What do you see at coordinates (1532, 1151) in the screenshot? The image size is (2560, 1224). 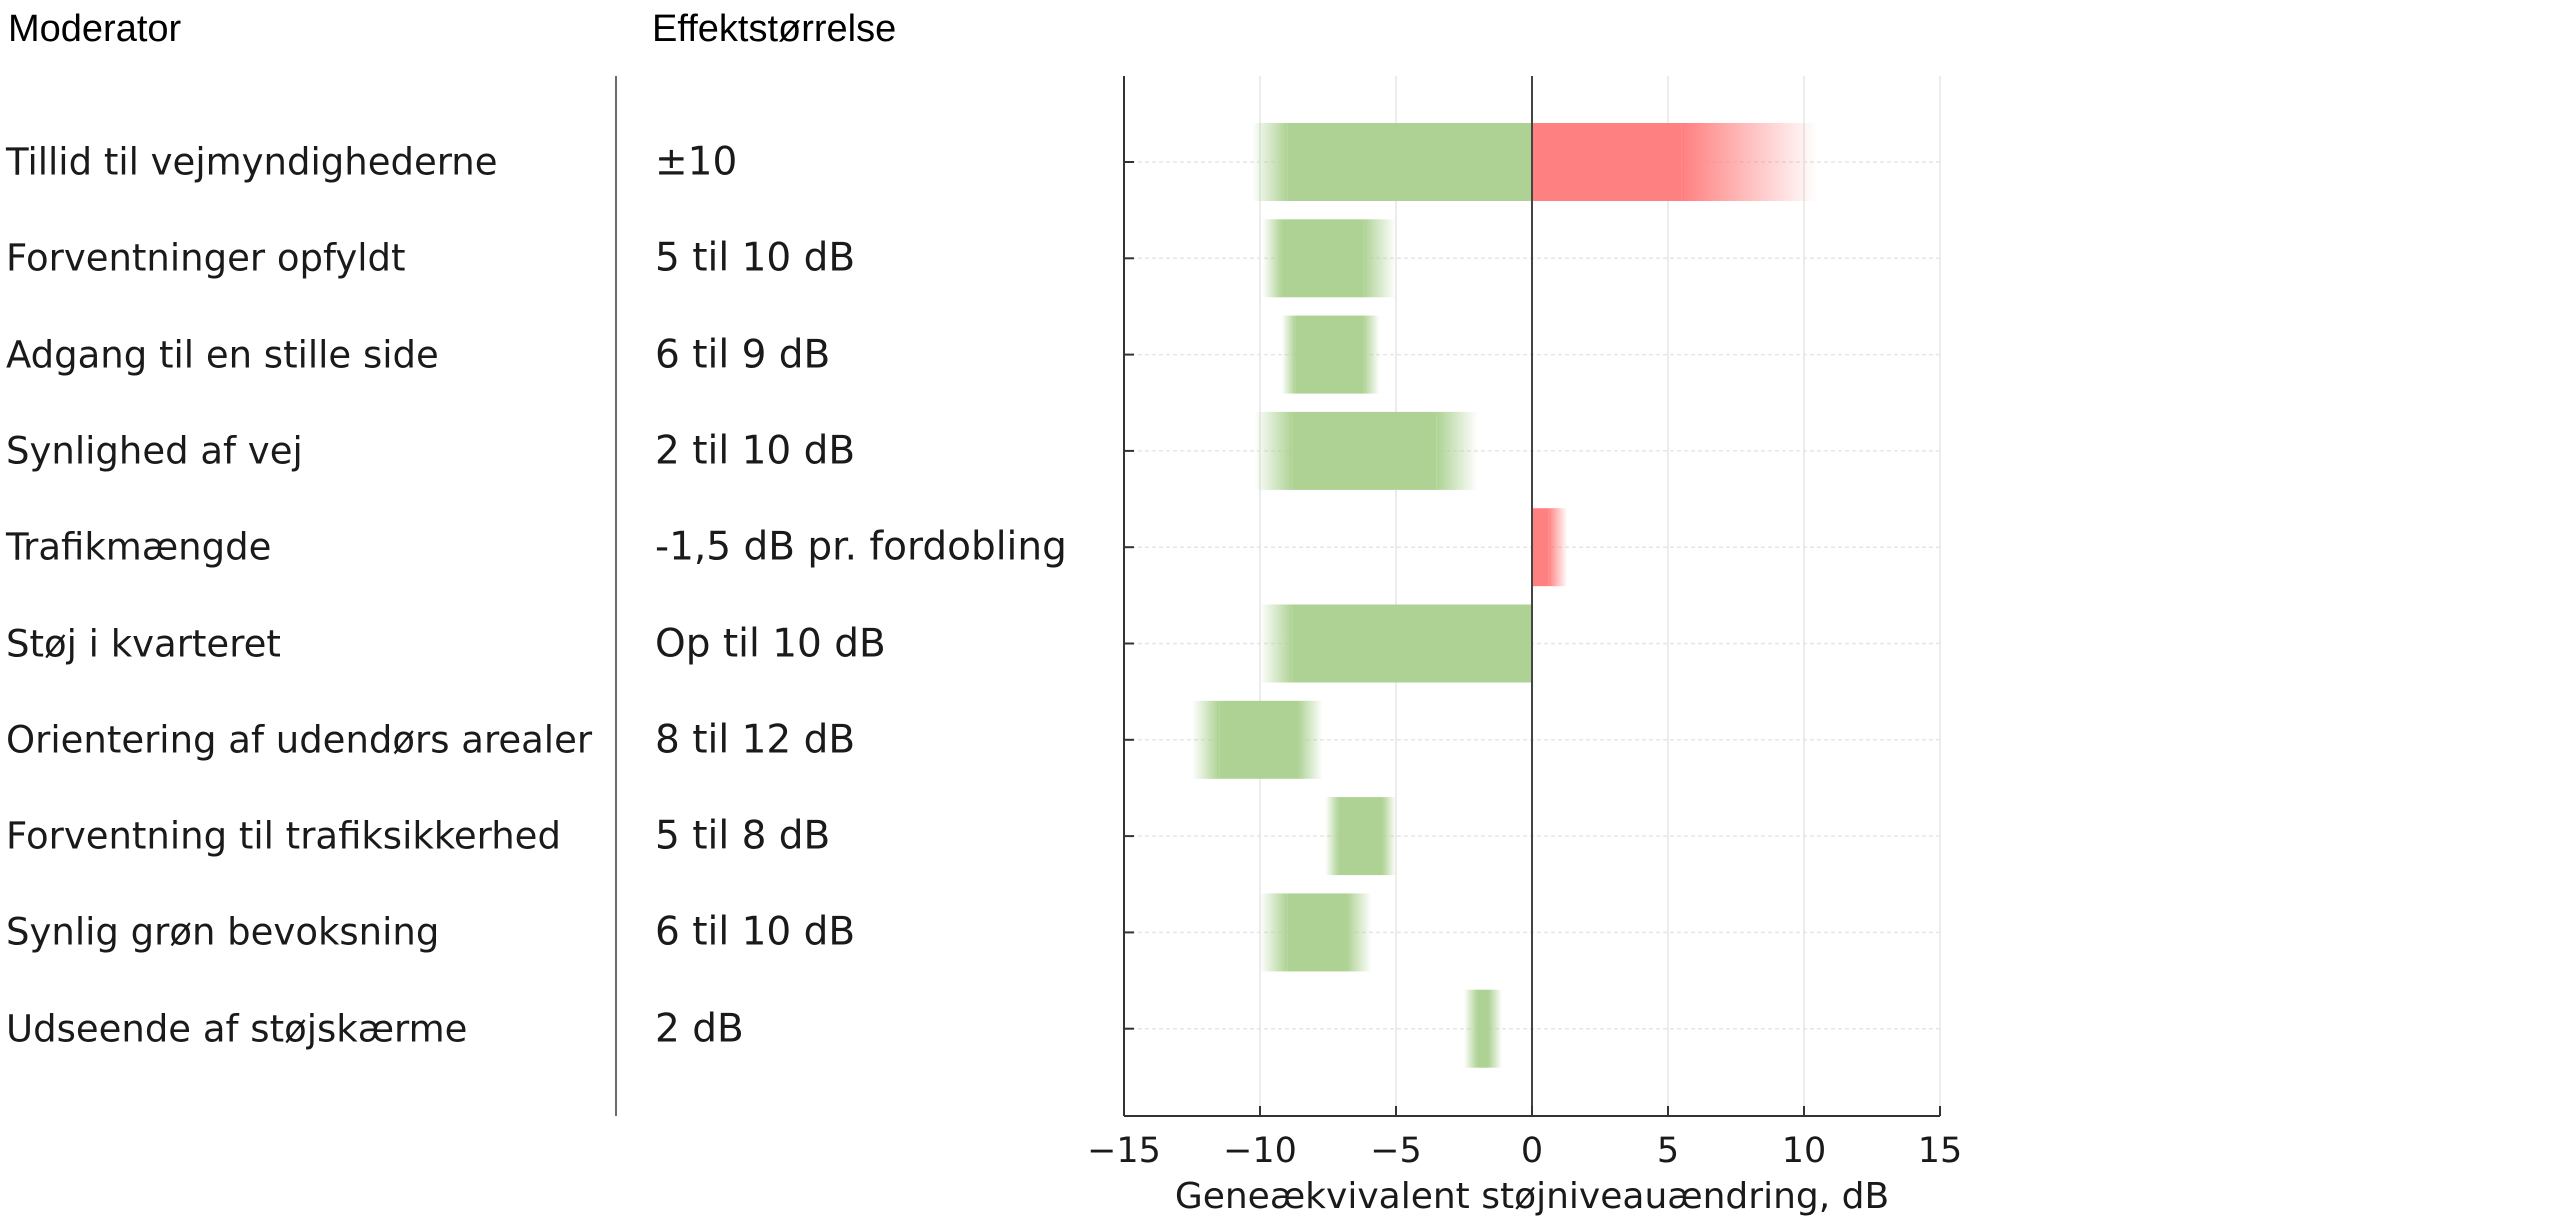 I see `x-tick-label: 0` at bounding box center [1532, 1151].